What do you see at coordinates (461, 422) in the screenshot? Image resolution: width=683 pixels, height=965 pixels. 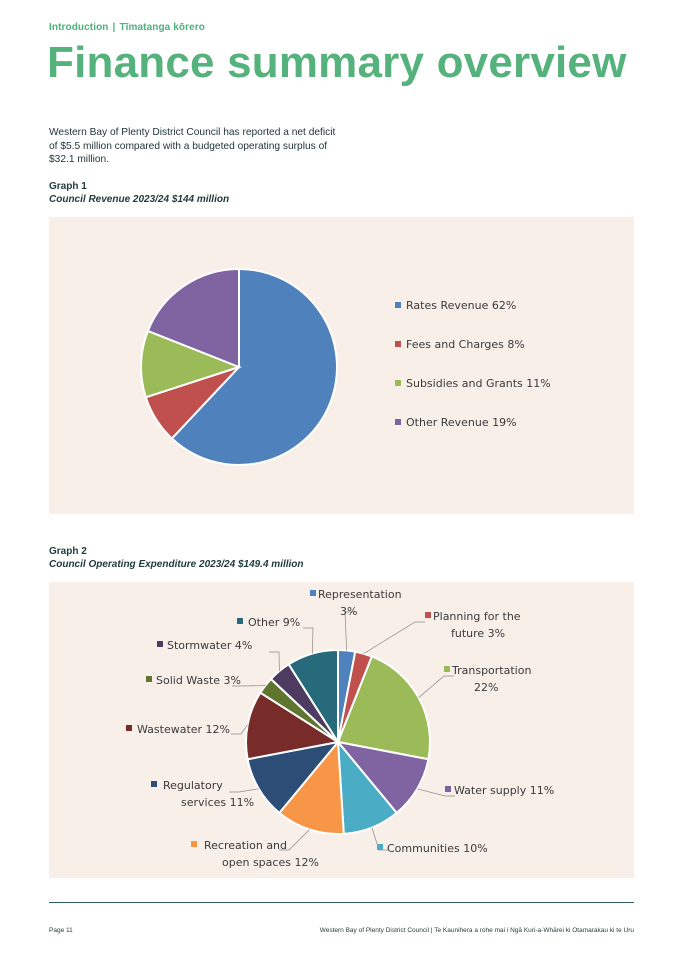 I see `revenue-legend-label-3: Other Revenue 19%` at bounding box center [461, 422].